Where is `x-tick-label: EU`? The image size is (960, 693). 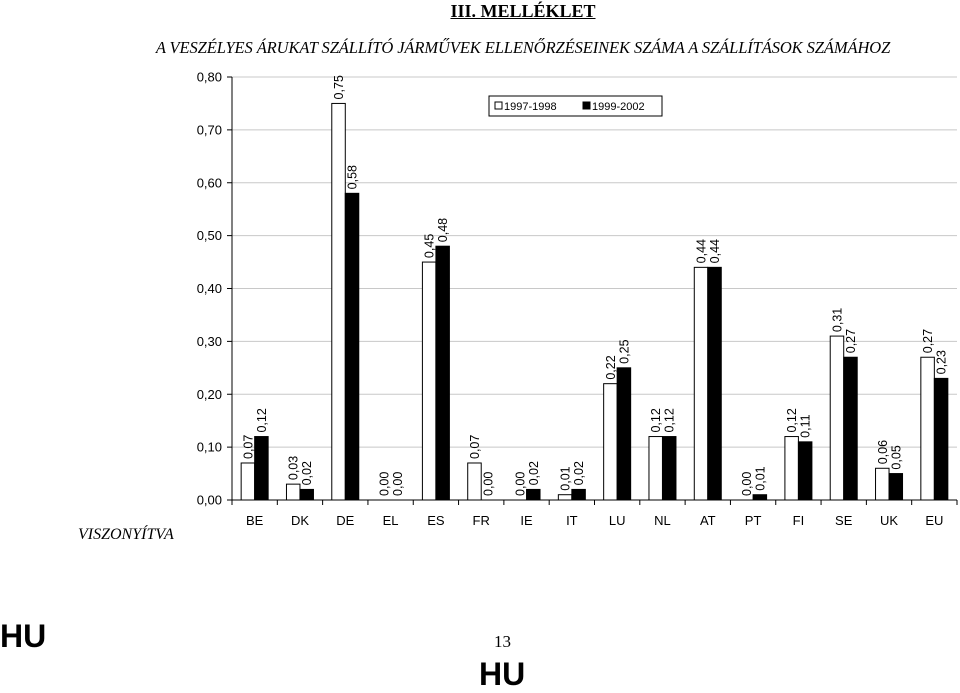 x-tick-label: EU is located at coordinates (934, 520).